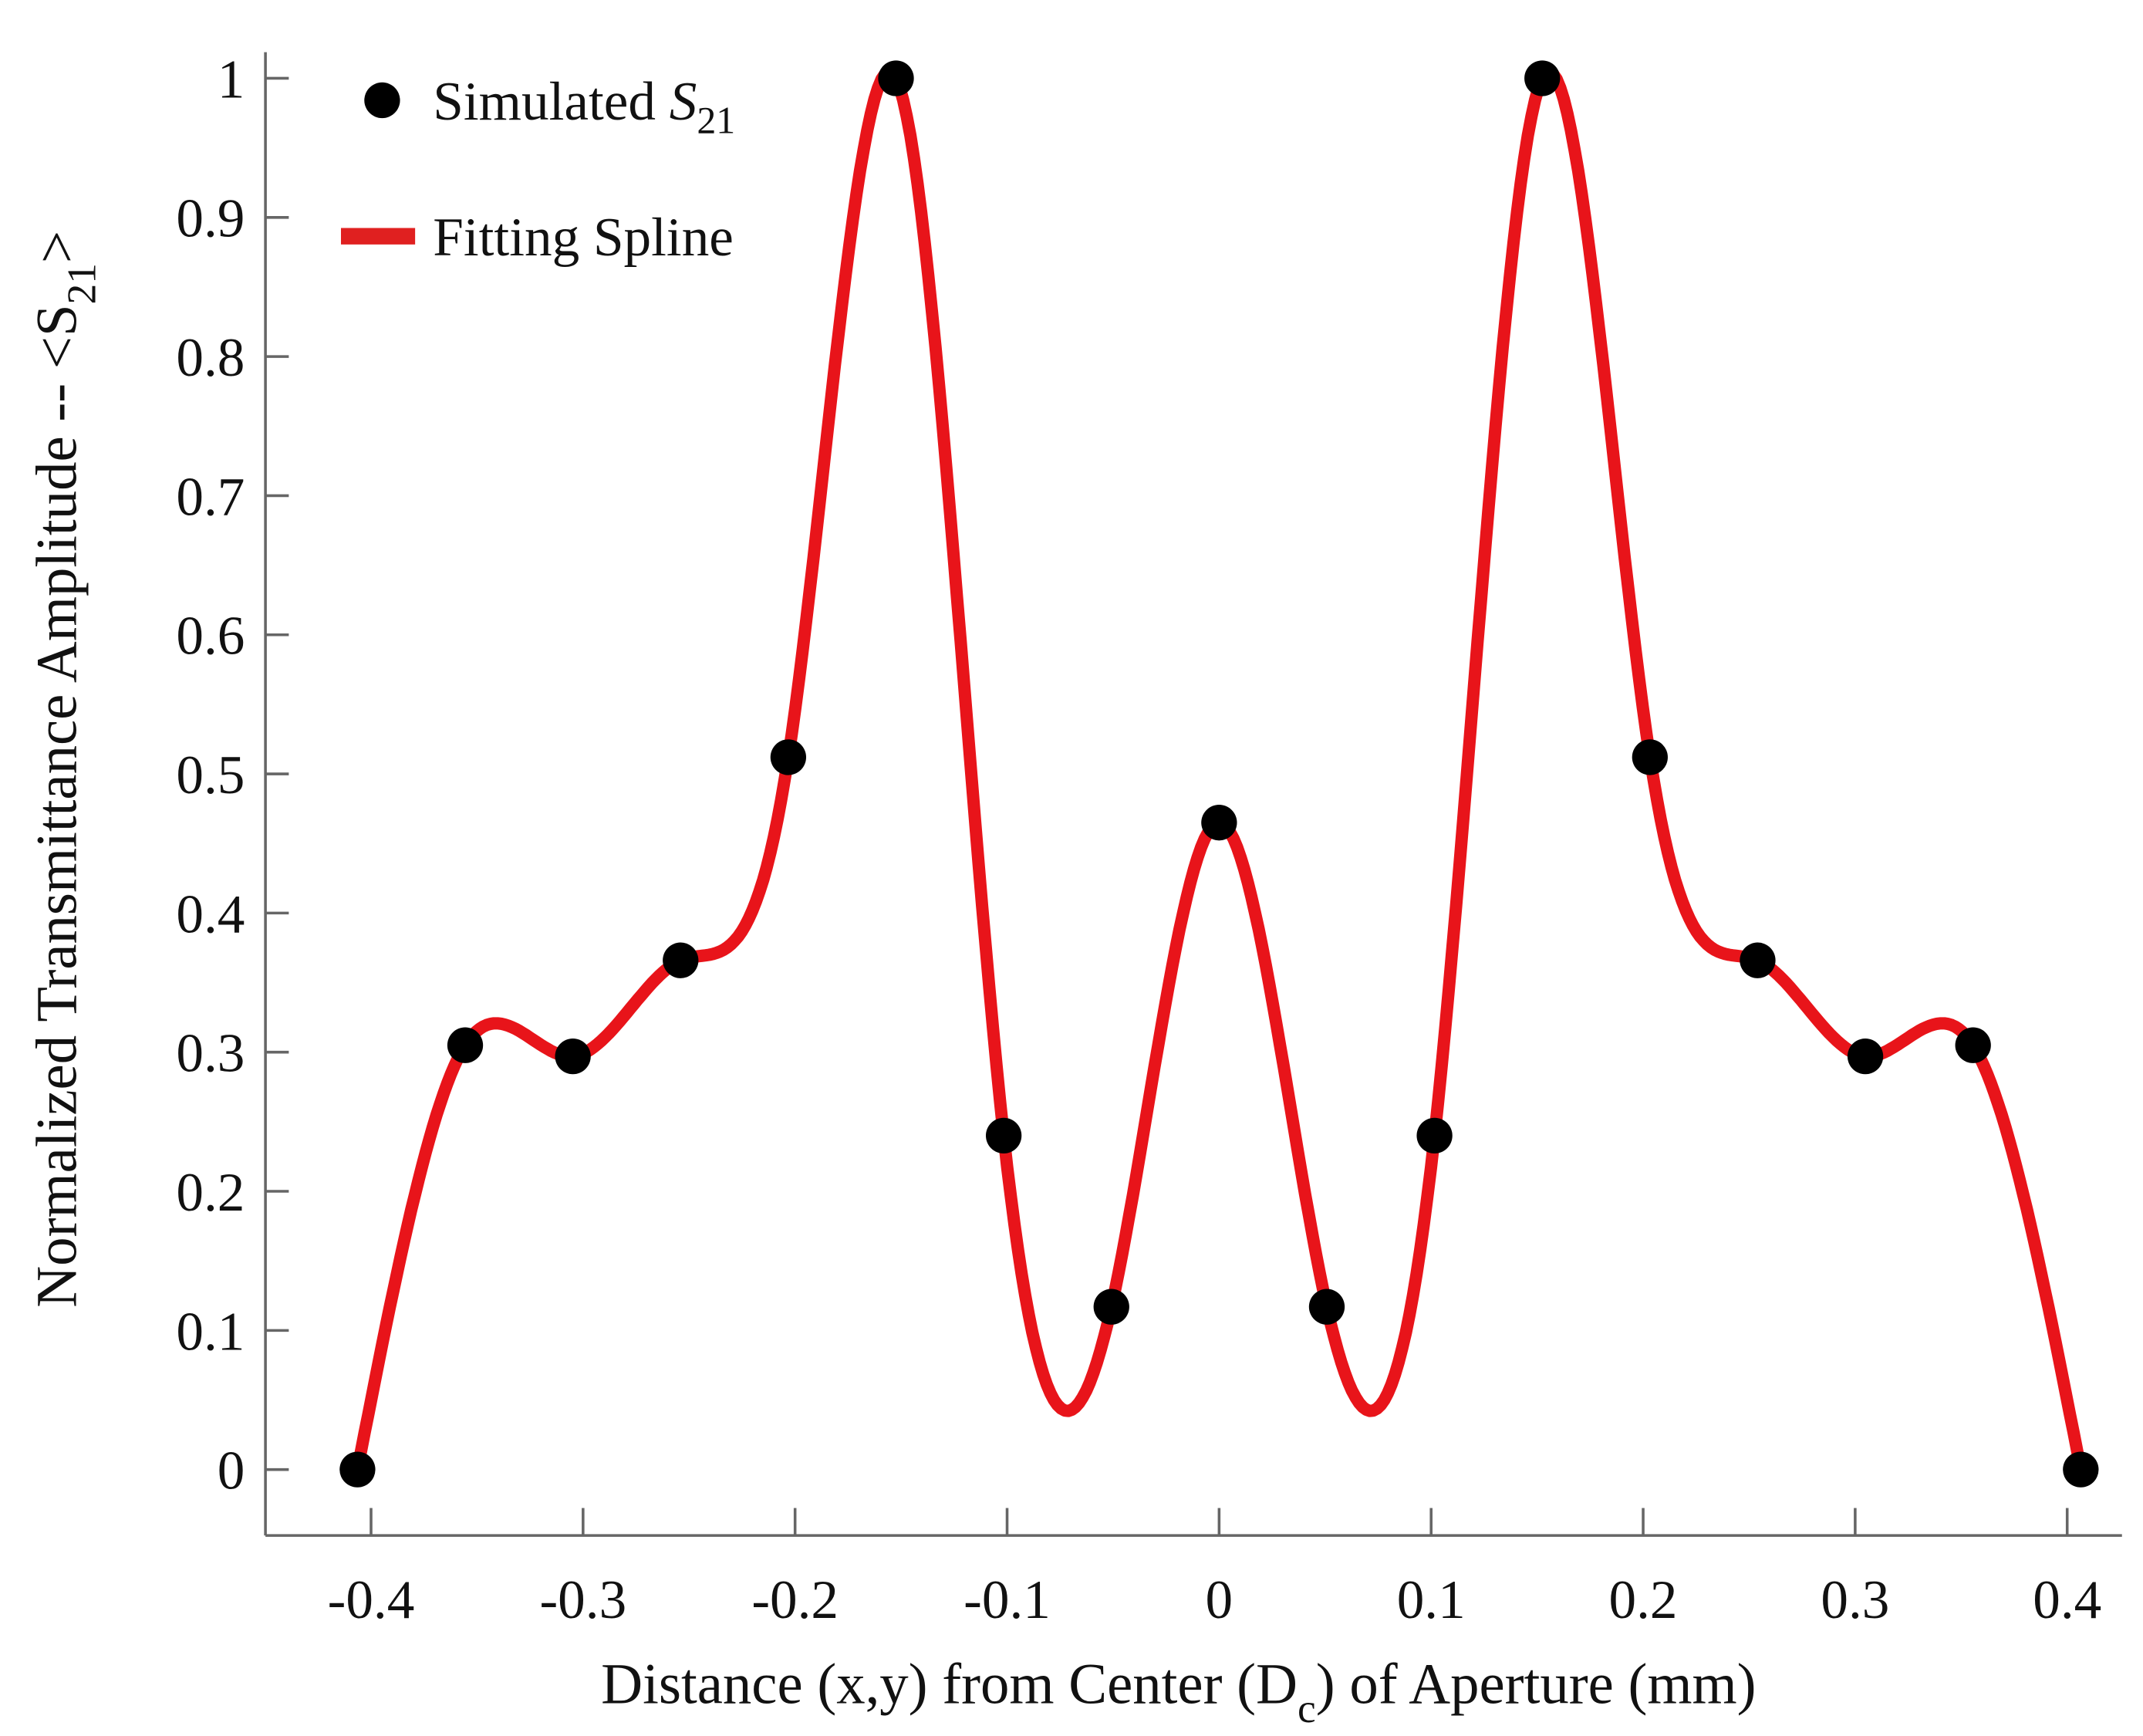 The width and height of the screenshot is (2143, 1736). What do you see at coordinates (211, 358) in the screenshot?
I see `y-tick-label: 0.8` at bounding box center [211, 358].